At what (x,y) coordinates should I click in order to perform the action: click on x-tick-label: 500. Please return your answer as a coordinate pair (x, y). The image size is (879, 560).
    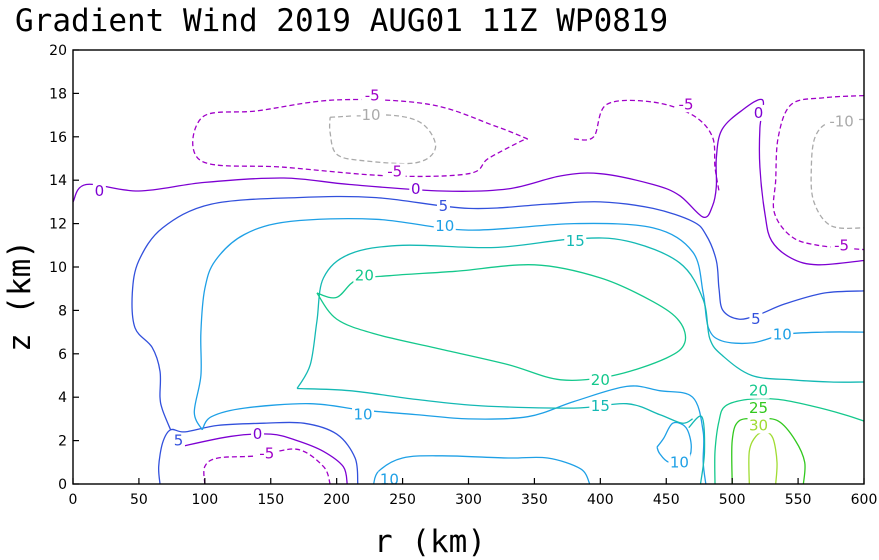
    Looking at the image, I should click on (732, 500).